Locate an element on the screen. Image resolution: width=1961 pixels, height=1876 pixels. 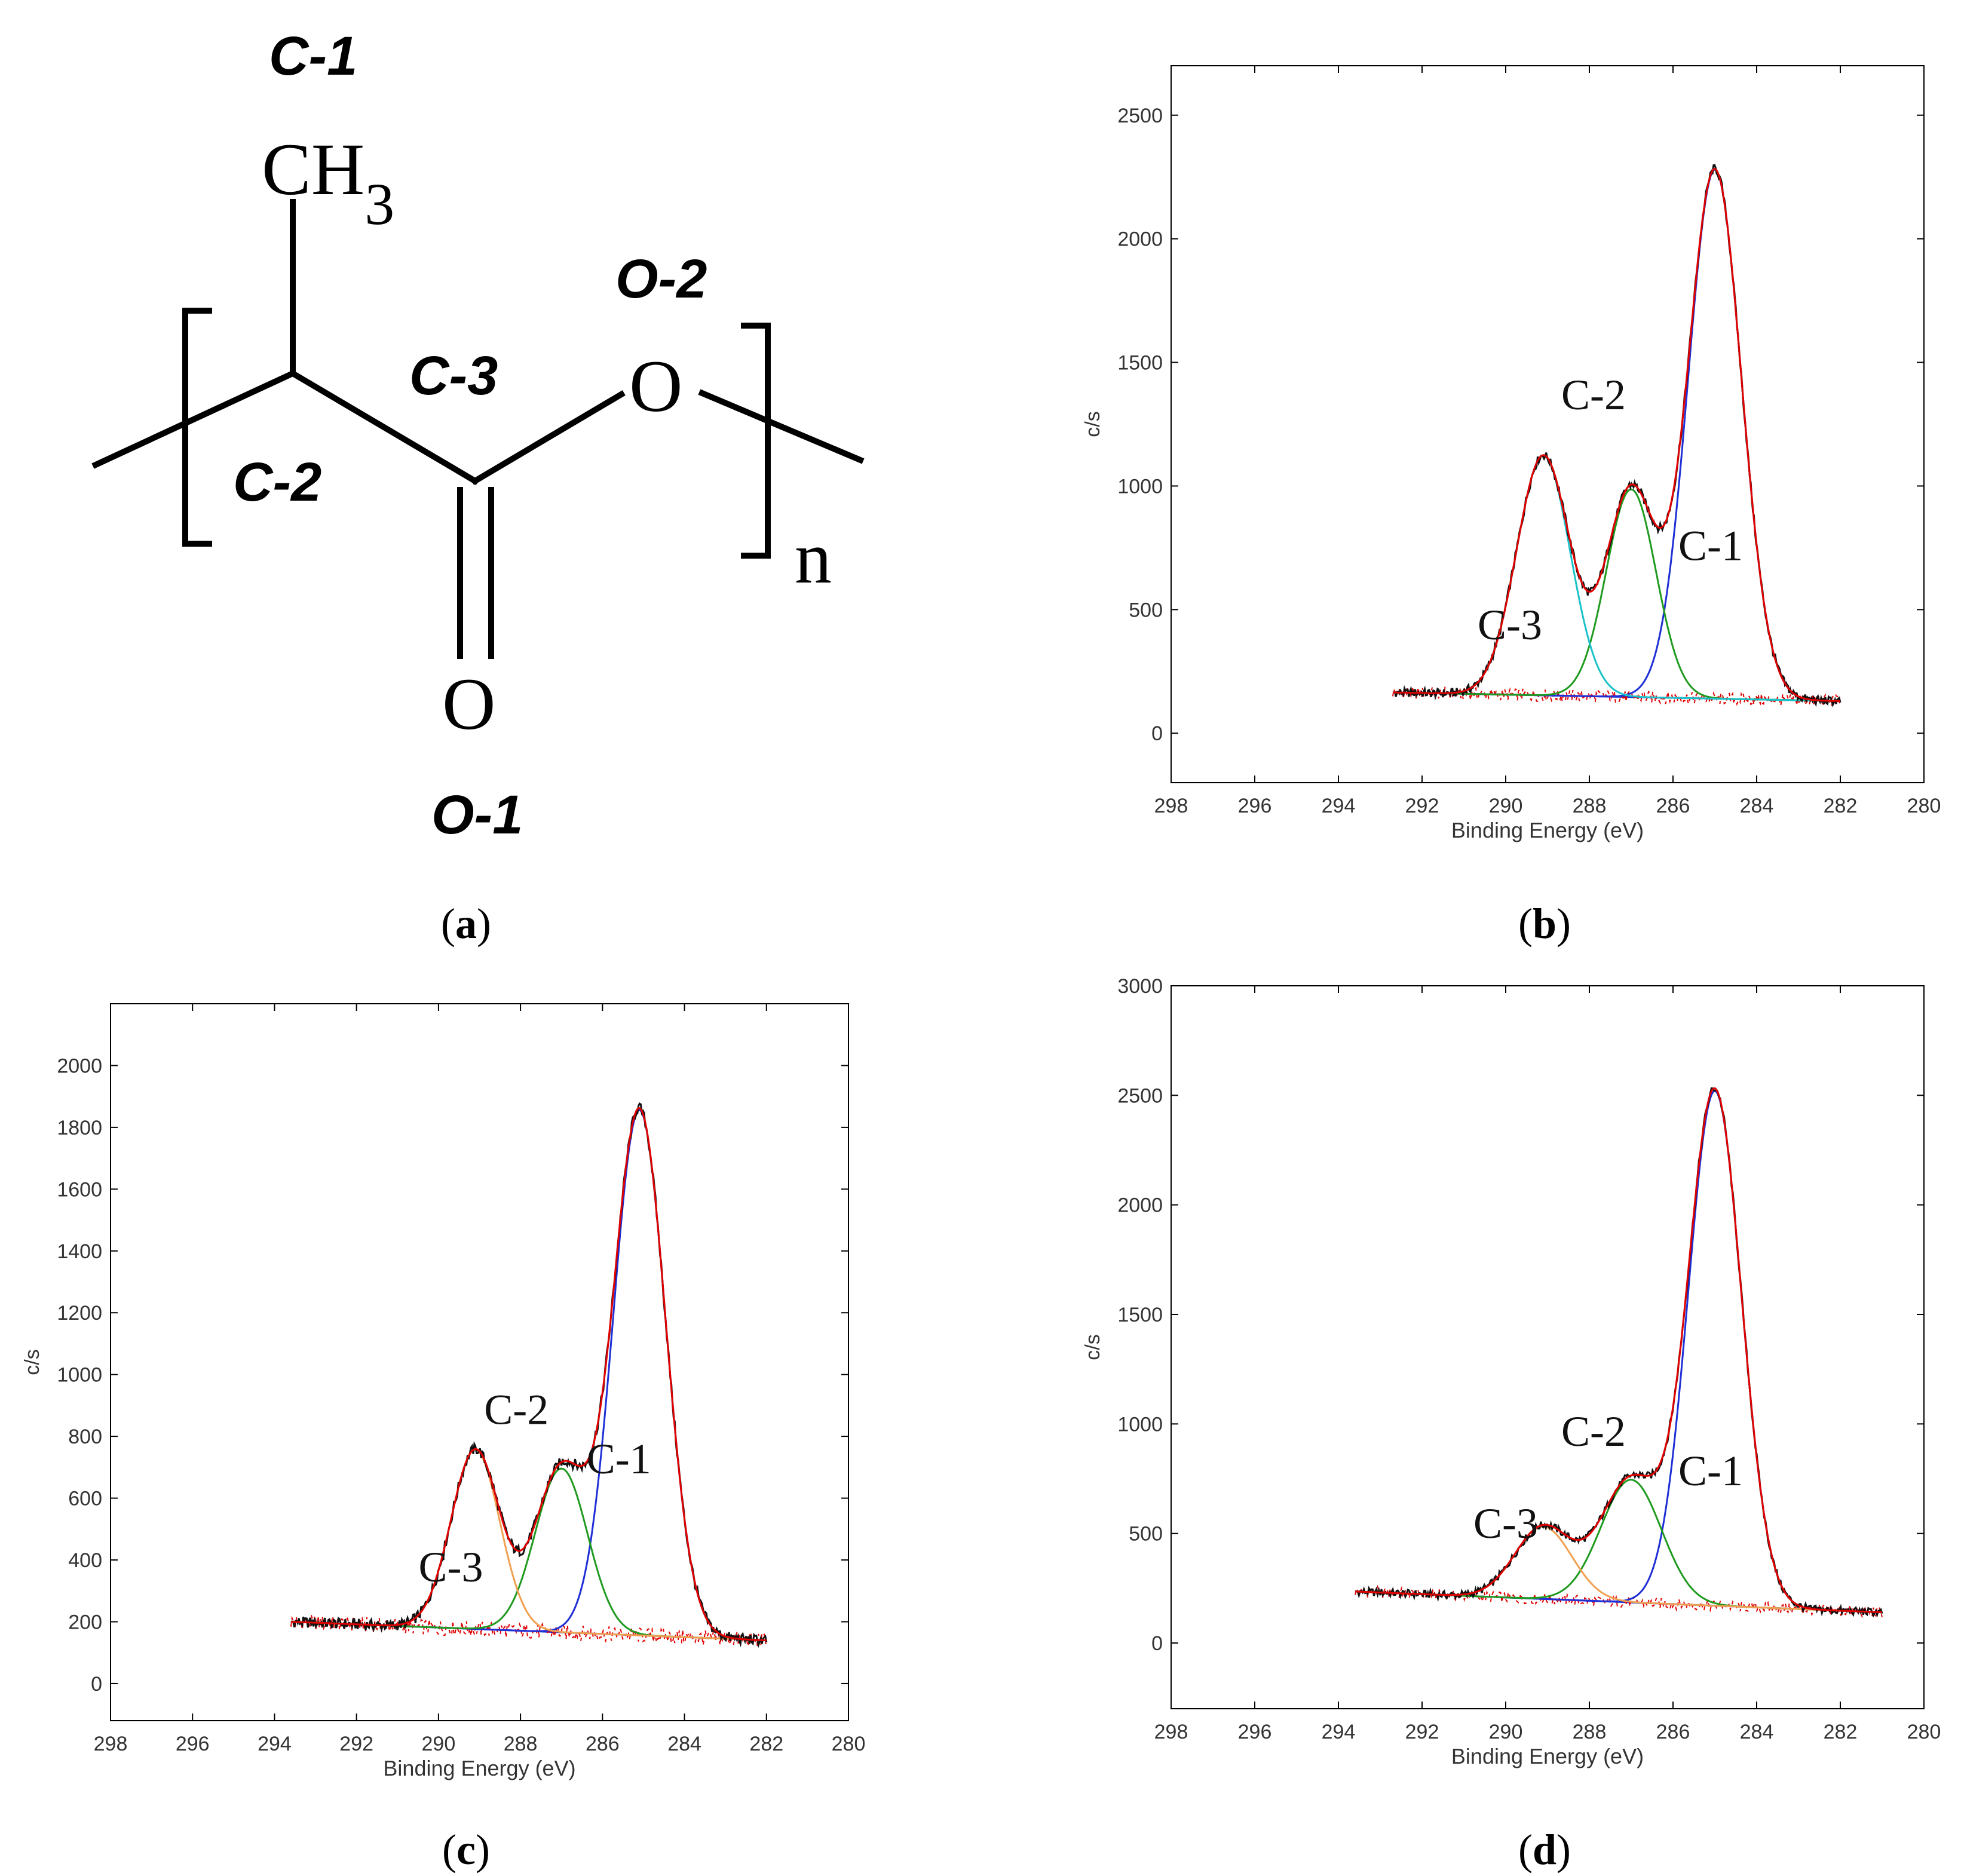
bond-o-right is located at coordinates (781, 426).